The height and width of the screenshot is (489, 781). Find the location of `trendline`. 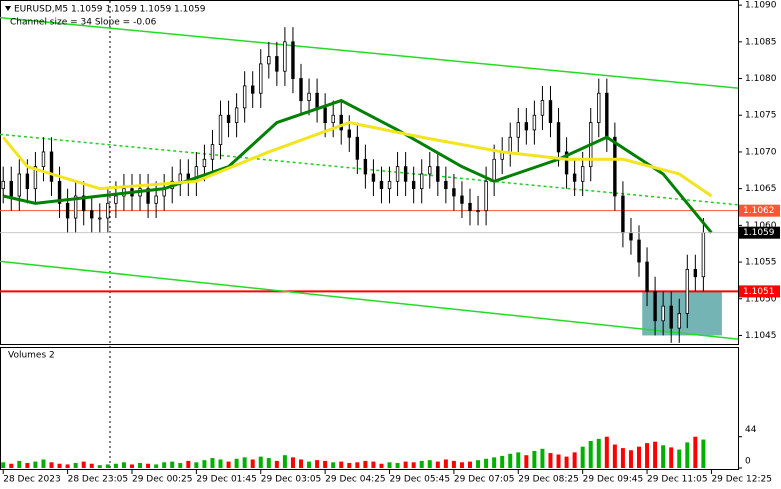

trendline is located at coordinates (369, 52).